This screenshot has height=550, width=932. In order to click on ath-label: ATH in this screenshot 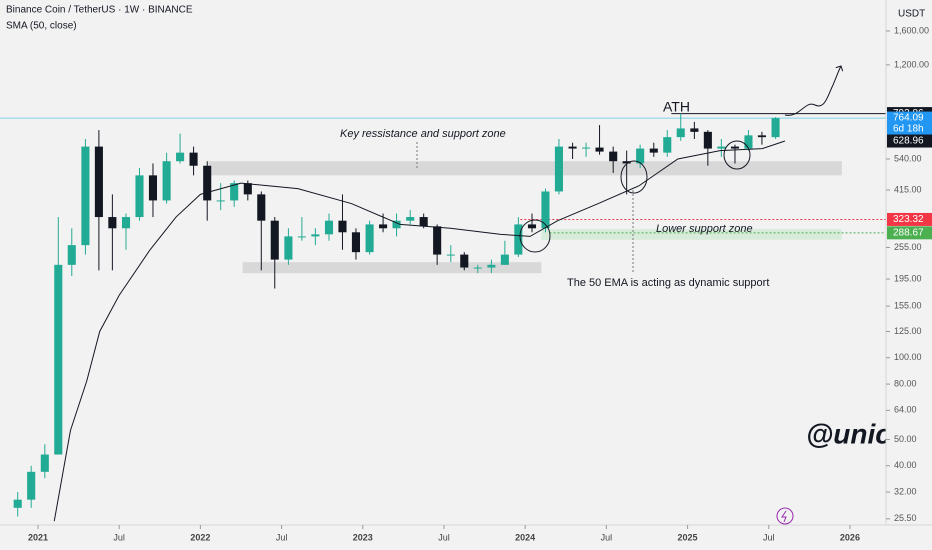, I will do `click(676, 107)`.